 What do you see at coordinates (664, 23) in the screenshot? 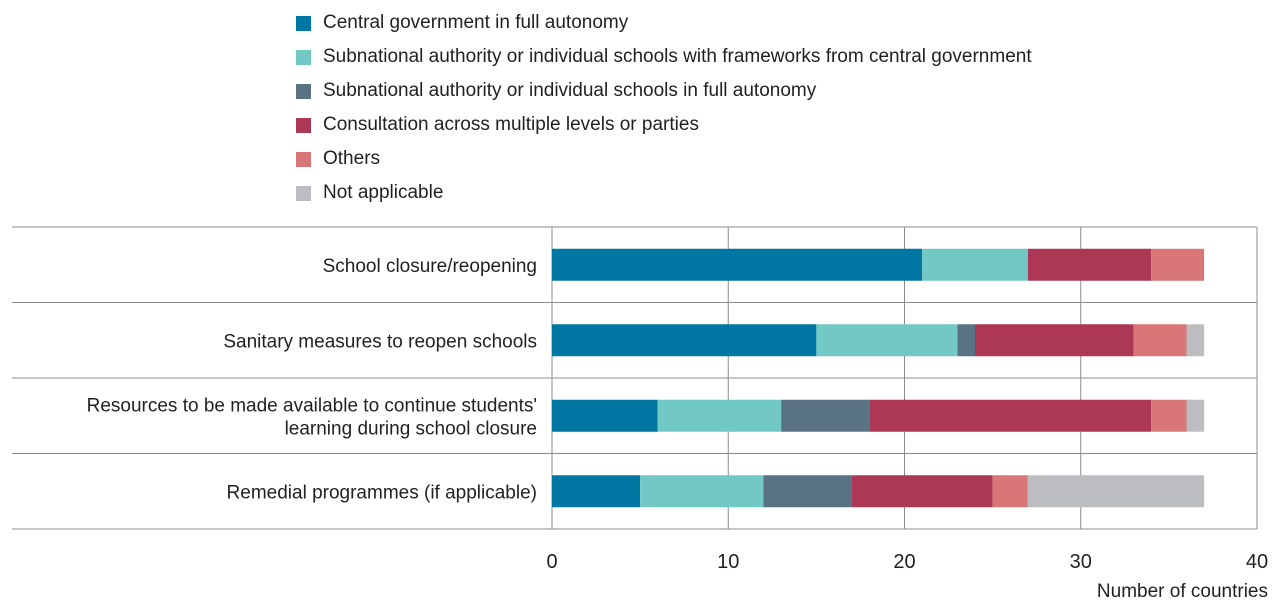
I see `legend-item: Central government in full autonomy` at bounding box center [664, 23].